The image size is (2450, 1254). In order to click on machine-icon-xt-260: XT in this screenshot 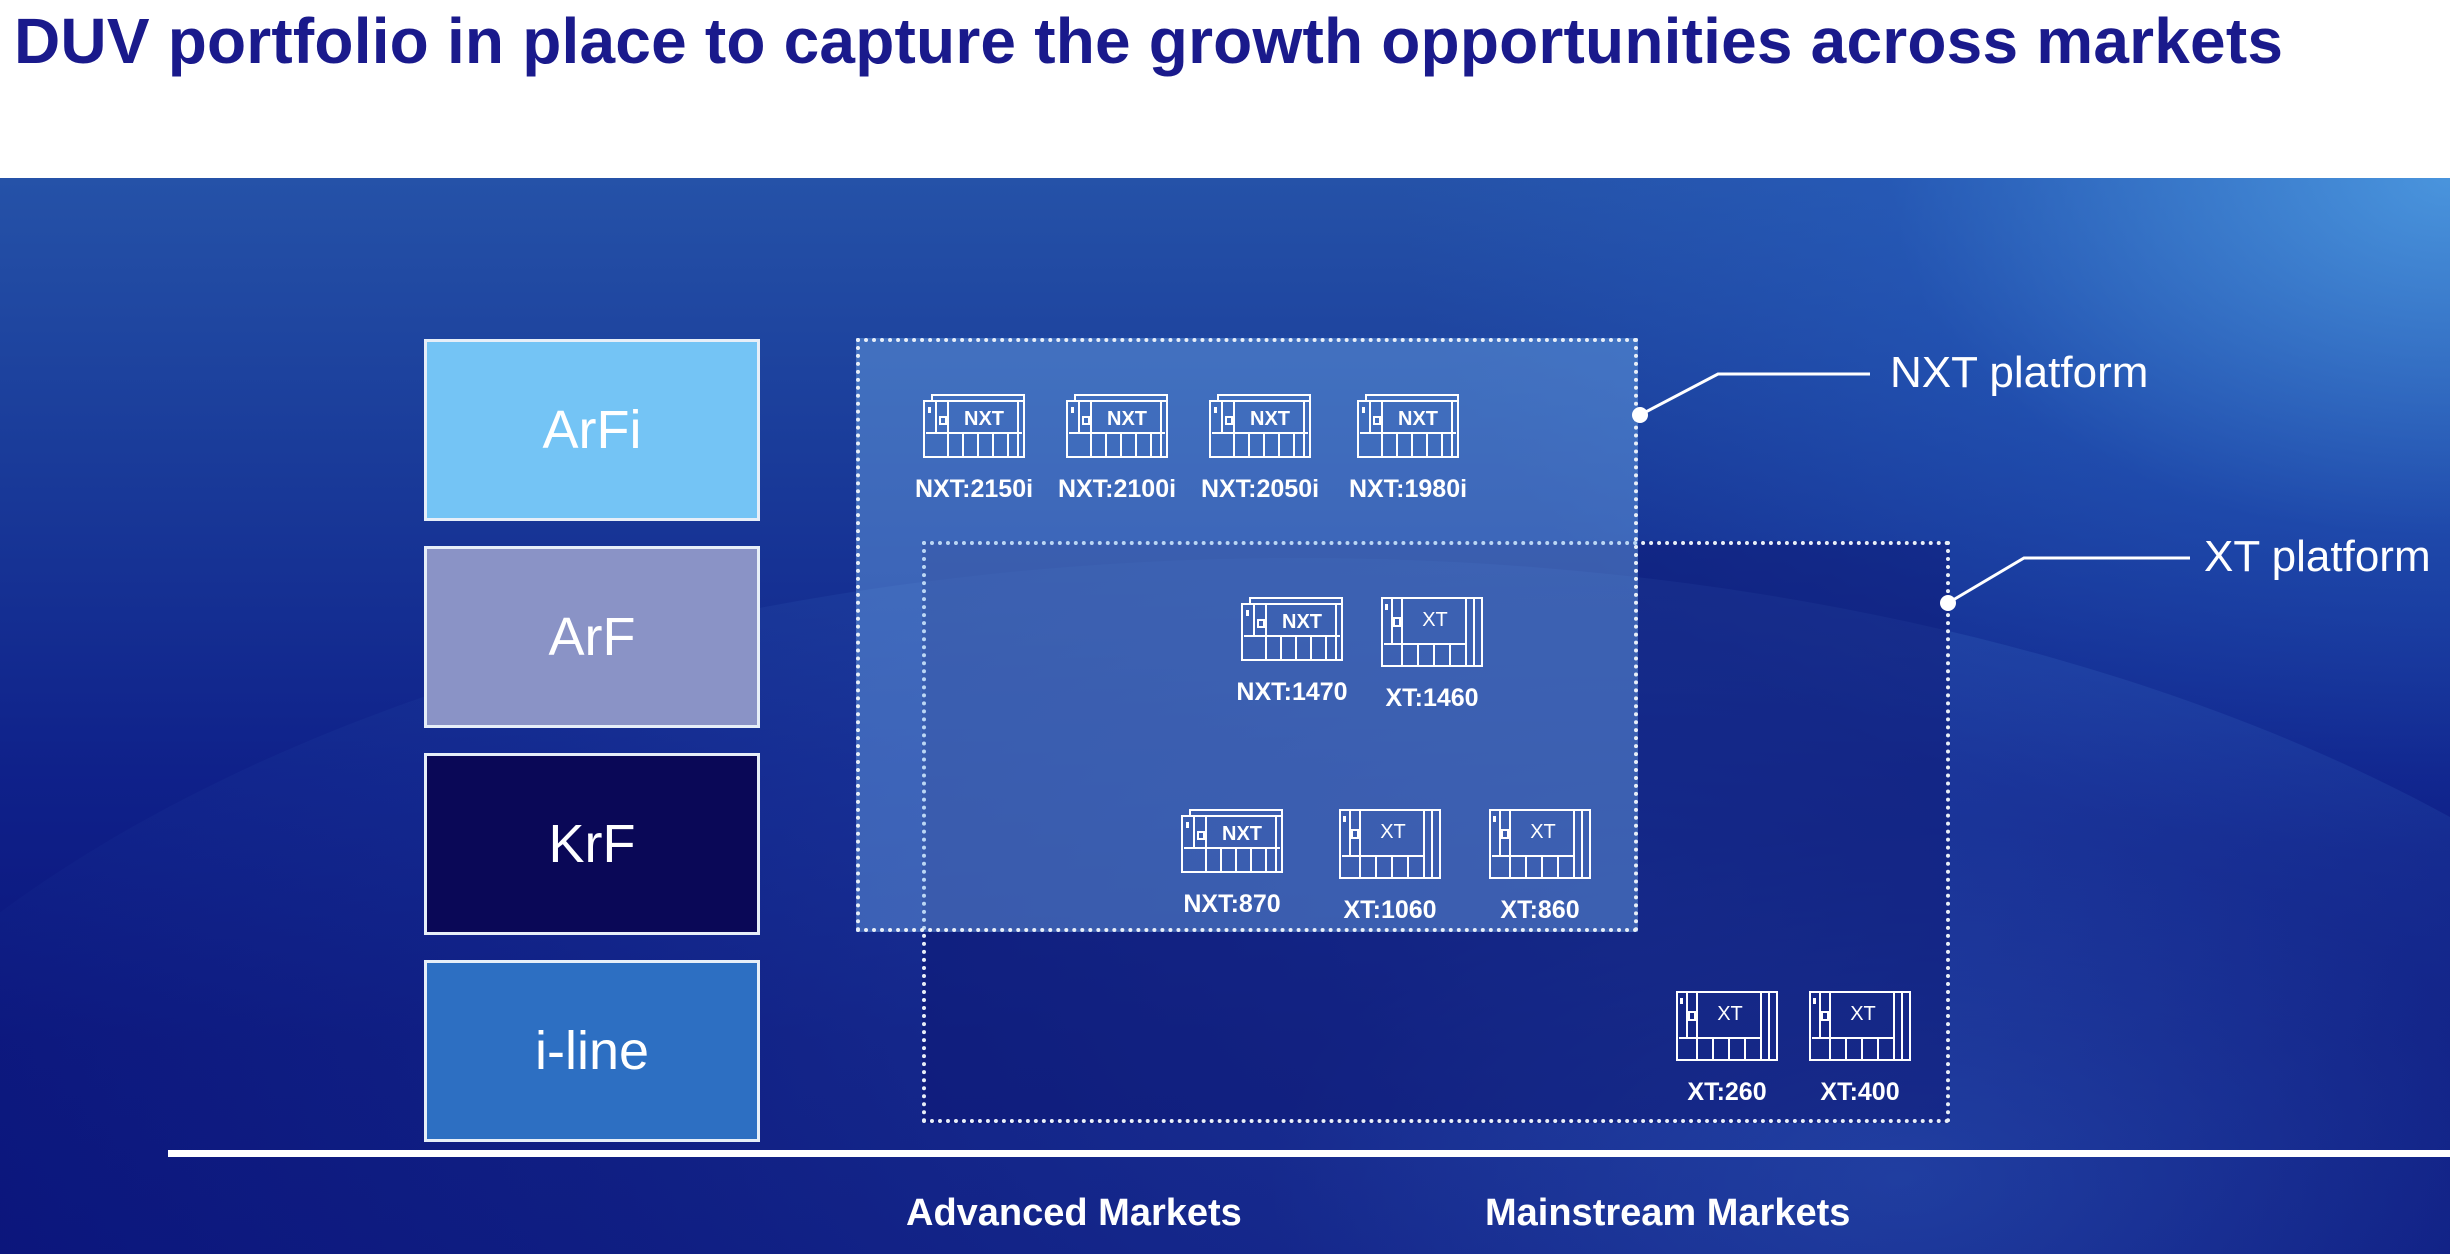, I will do `click(1727, 1026)`.